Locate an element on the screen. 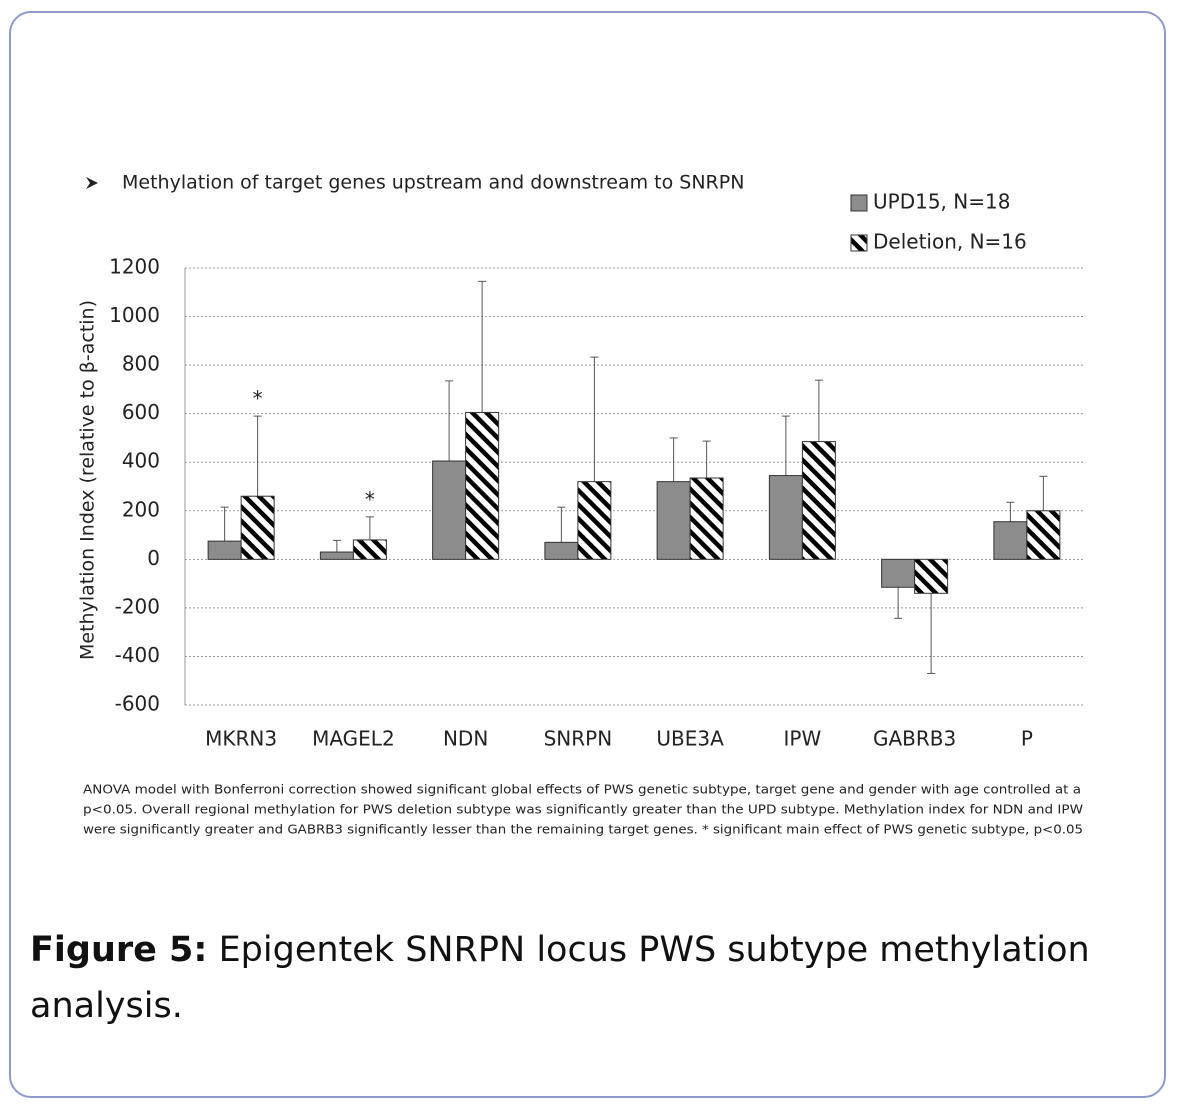 The height and width of the screenshot is (1112, 1178). legend-label: Deletion, N=16 is located at coordinates (950, 242).